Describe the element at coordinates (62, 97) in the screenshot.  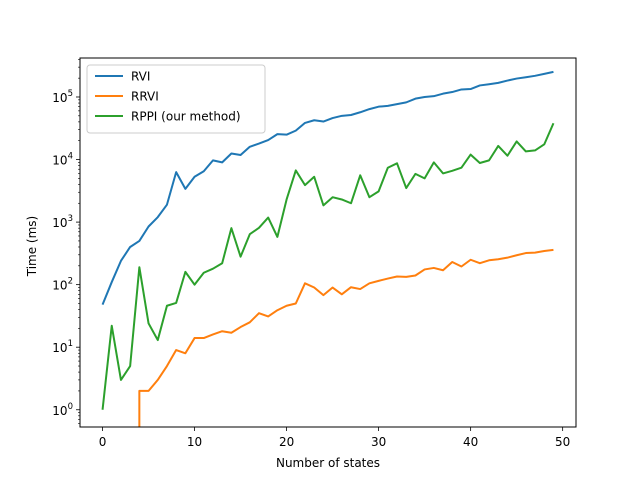
I see `y-tick-label: 10⁵` at that location.